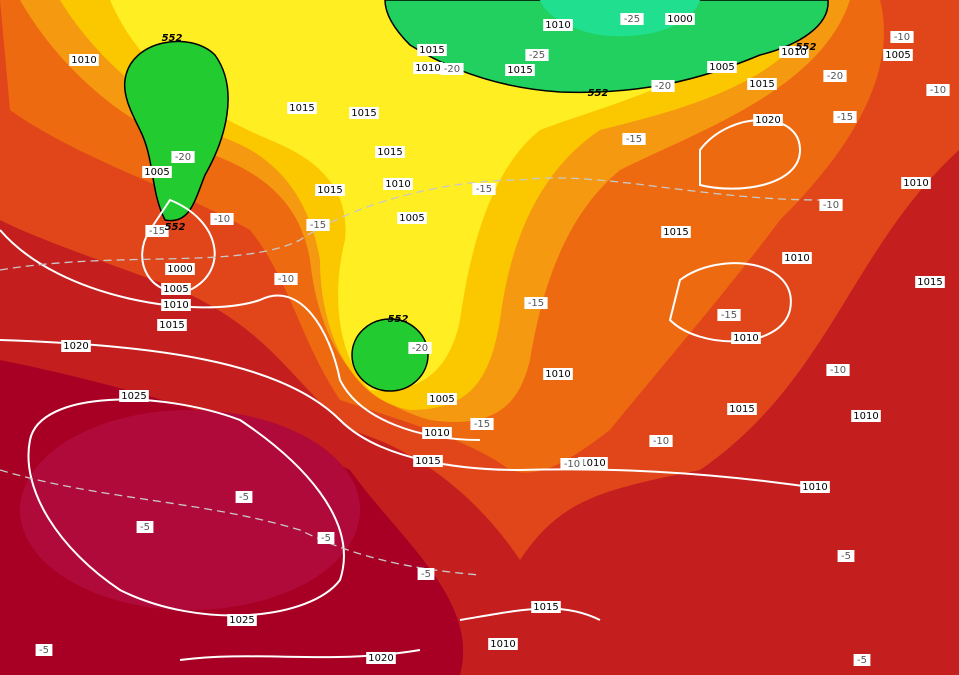 The image size is (959, 675). I want to click on temperature-label: -25, so click(537, 55).